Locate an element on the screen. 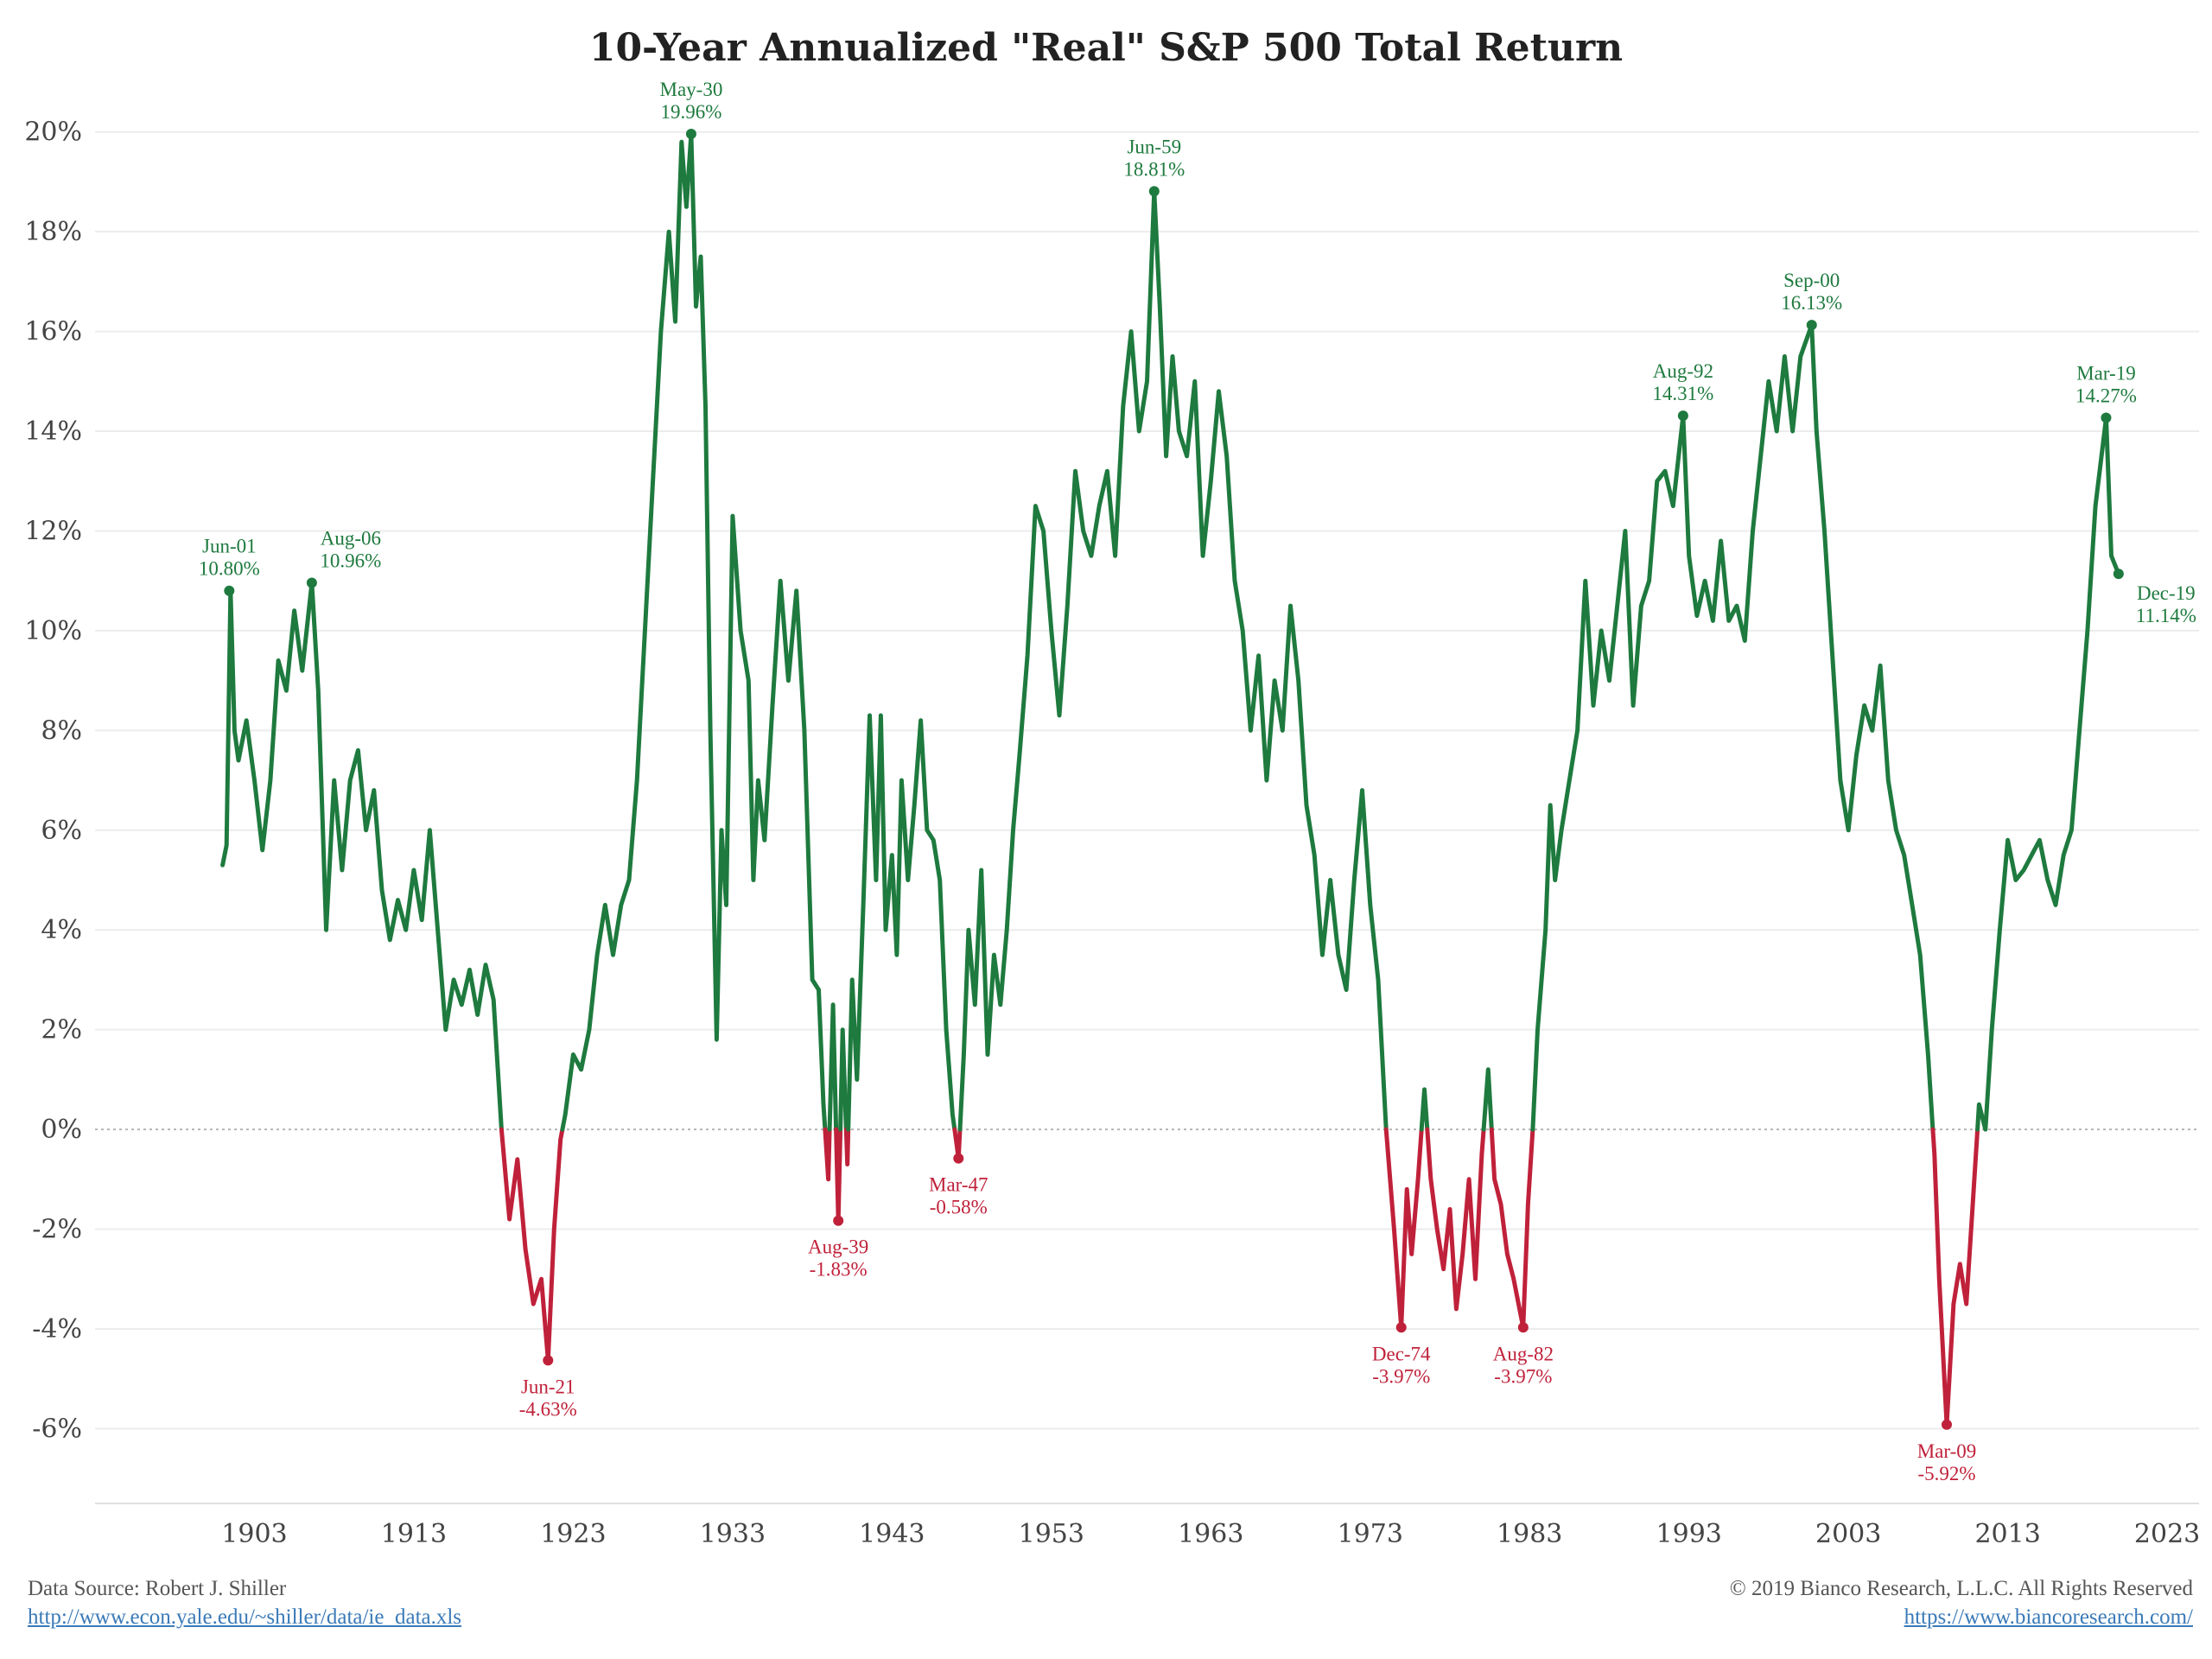  x-tick-label: 1983 is located at coordinates (1529, 1534).